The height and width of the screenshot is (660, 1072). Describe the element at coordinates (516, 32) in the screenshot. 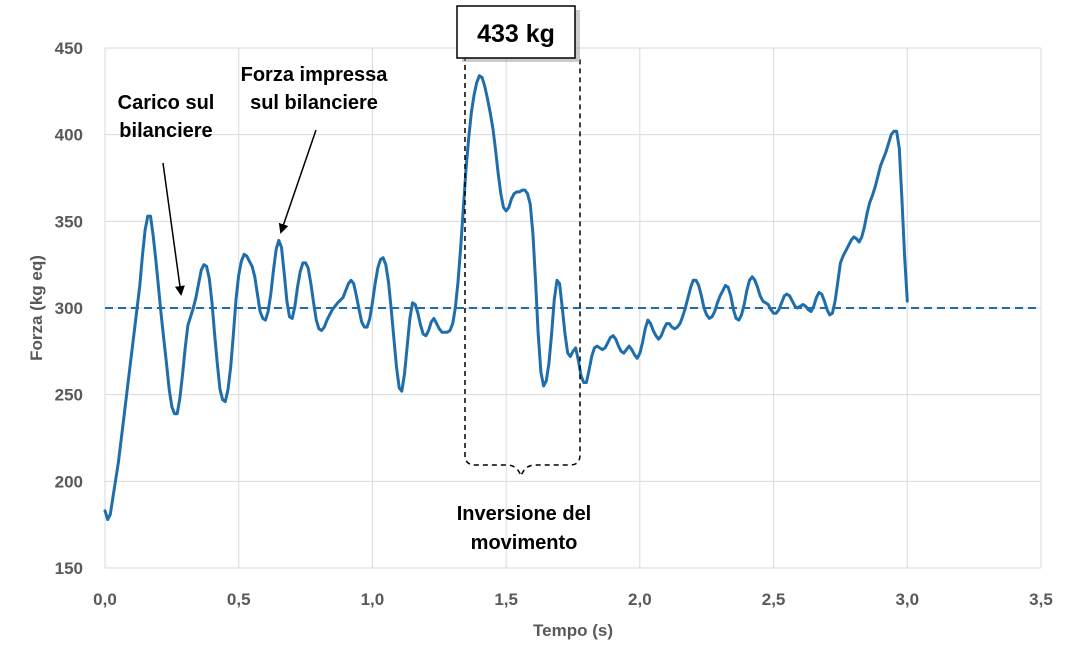

I see `peak-label-box` at that location.